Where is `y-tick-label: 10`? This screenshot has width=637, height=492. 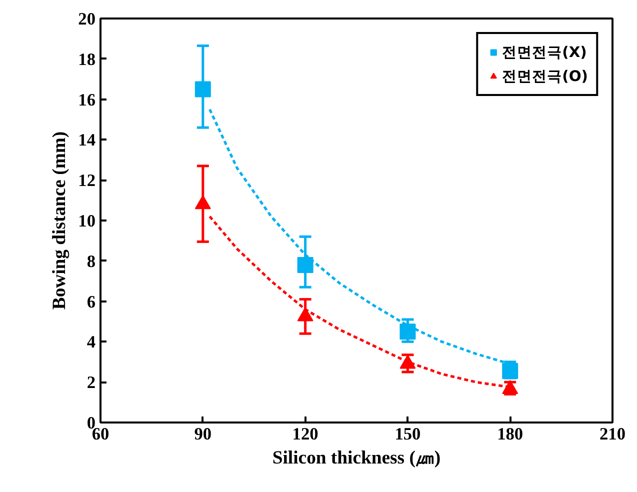
y-tick-label: 10 is located at coordinates (87, 221).